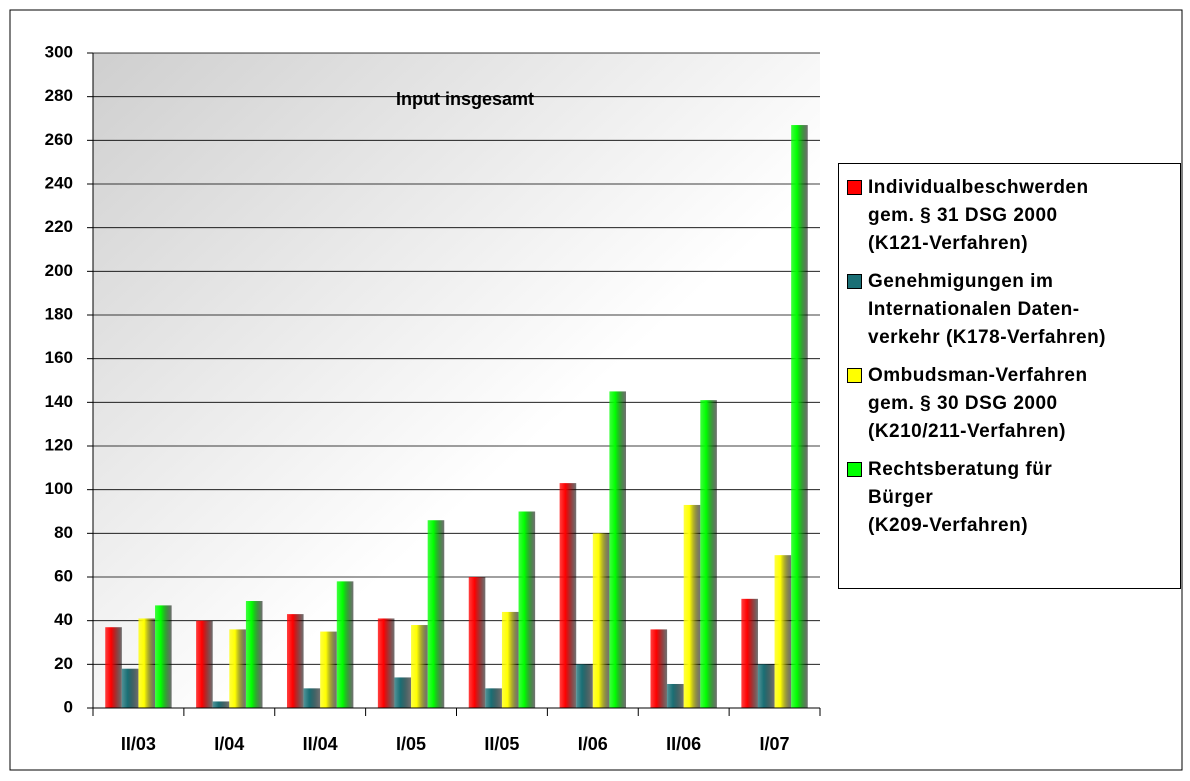 This screenshot has height=781, width=1190. What do you see at coordinates (683, 744) in the screenshot?
I see `x-tick-label: II/06` at bounding box center [683, 744].